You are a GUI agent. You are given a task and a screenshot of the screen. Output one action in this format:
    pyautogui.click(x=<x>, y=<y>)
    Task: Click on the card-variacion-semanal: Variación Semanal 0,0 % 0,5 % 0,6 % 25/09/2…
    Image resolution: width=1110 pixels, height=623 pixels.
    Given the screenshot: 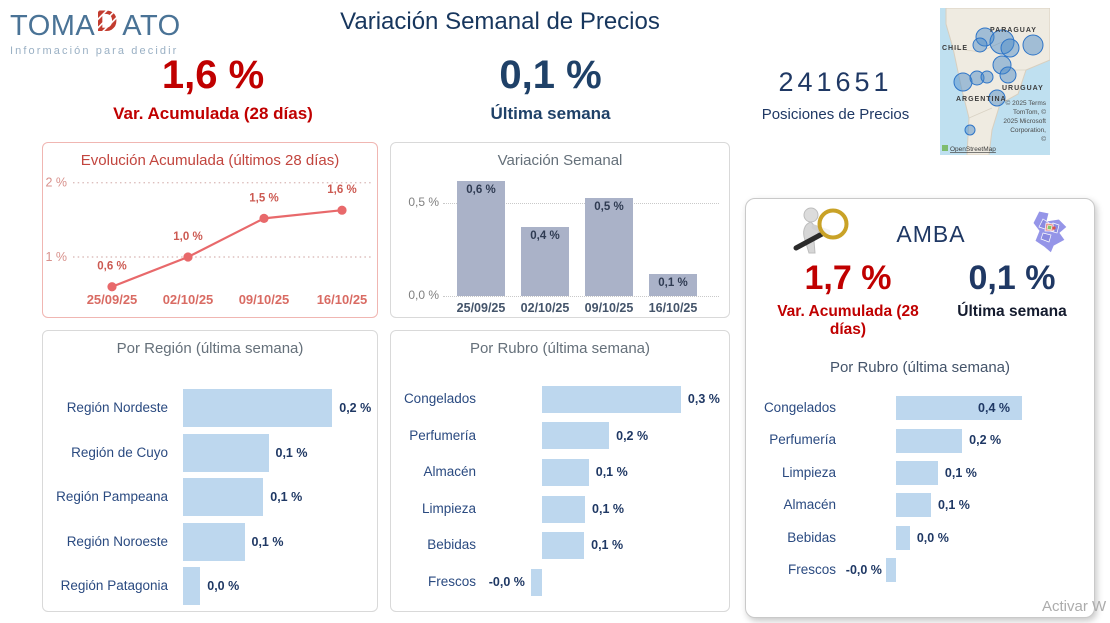 What is the action you would take?
    pyautogui.click(x=560, y=230)
    